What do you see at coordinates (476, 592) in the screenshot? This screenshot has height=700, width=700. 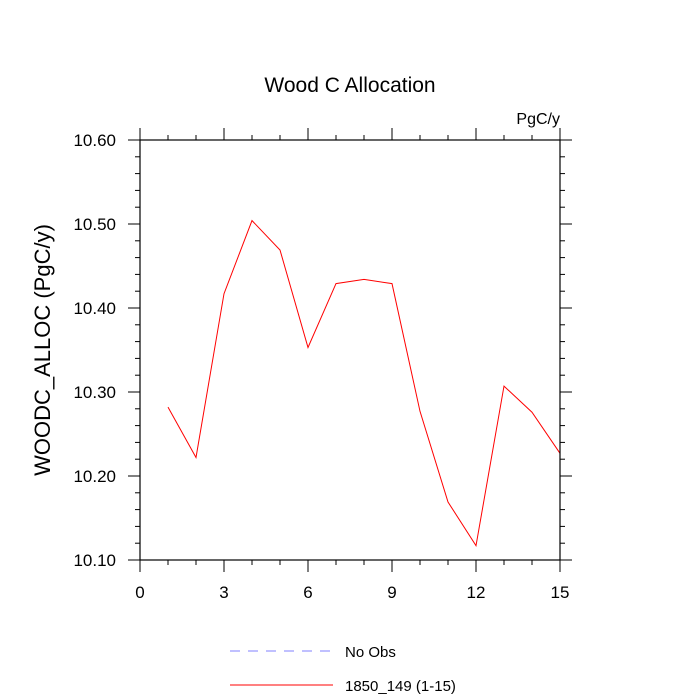 I see `x-tick-label: 12` at bounding box center [476, 592].